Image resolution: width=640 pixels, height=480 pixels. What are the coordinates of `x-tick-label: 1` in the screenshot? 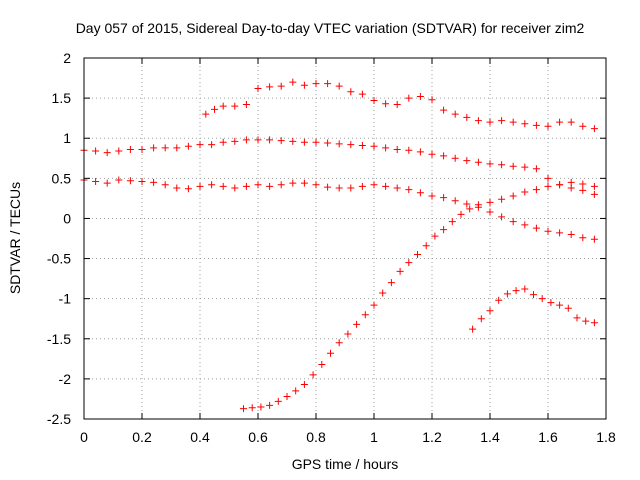 It's located at (374, 437).